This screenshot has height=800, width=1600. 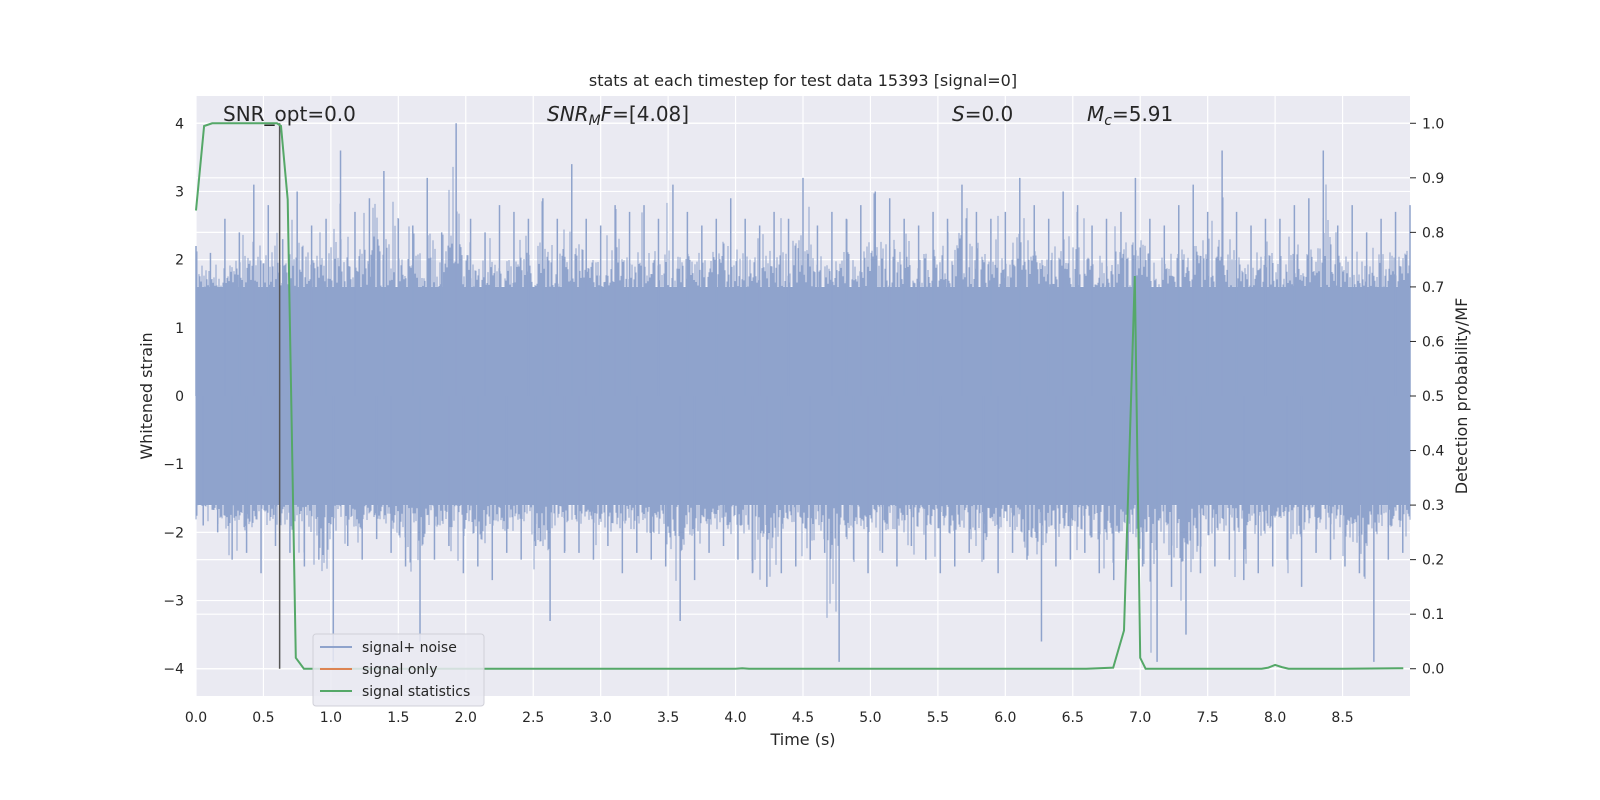 What do you see at coordinates (1433, 506) in the screenshot?
I see `y-right-tick-label-7: 0.3` at bounding box center [1433, 506].